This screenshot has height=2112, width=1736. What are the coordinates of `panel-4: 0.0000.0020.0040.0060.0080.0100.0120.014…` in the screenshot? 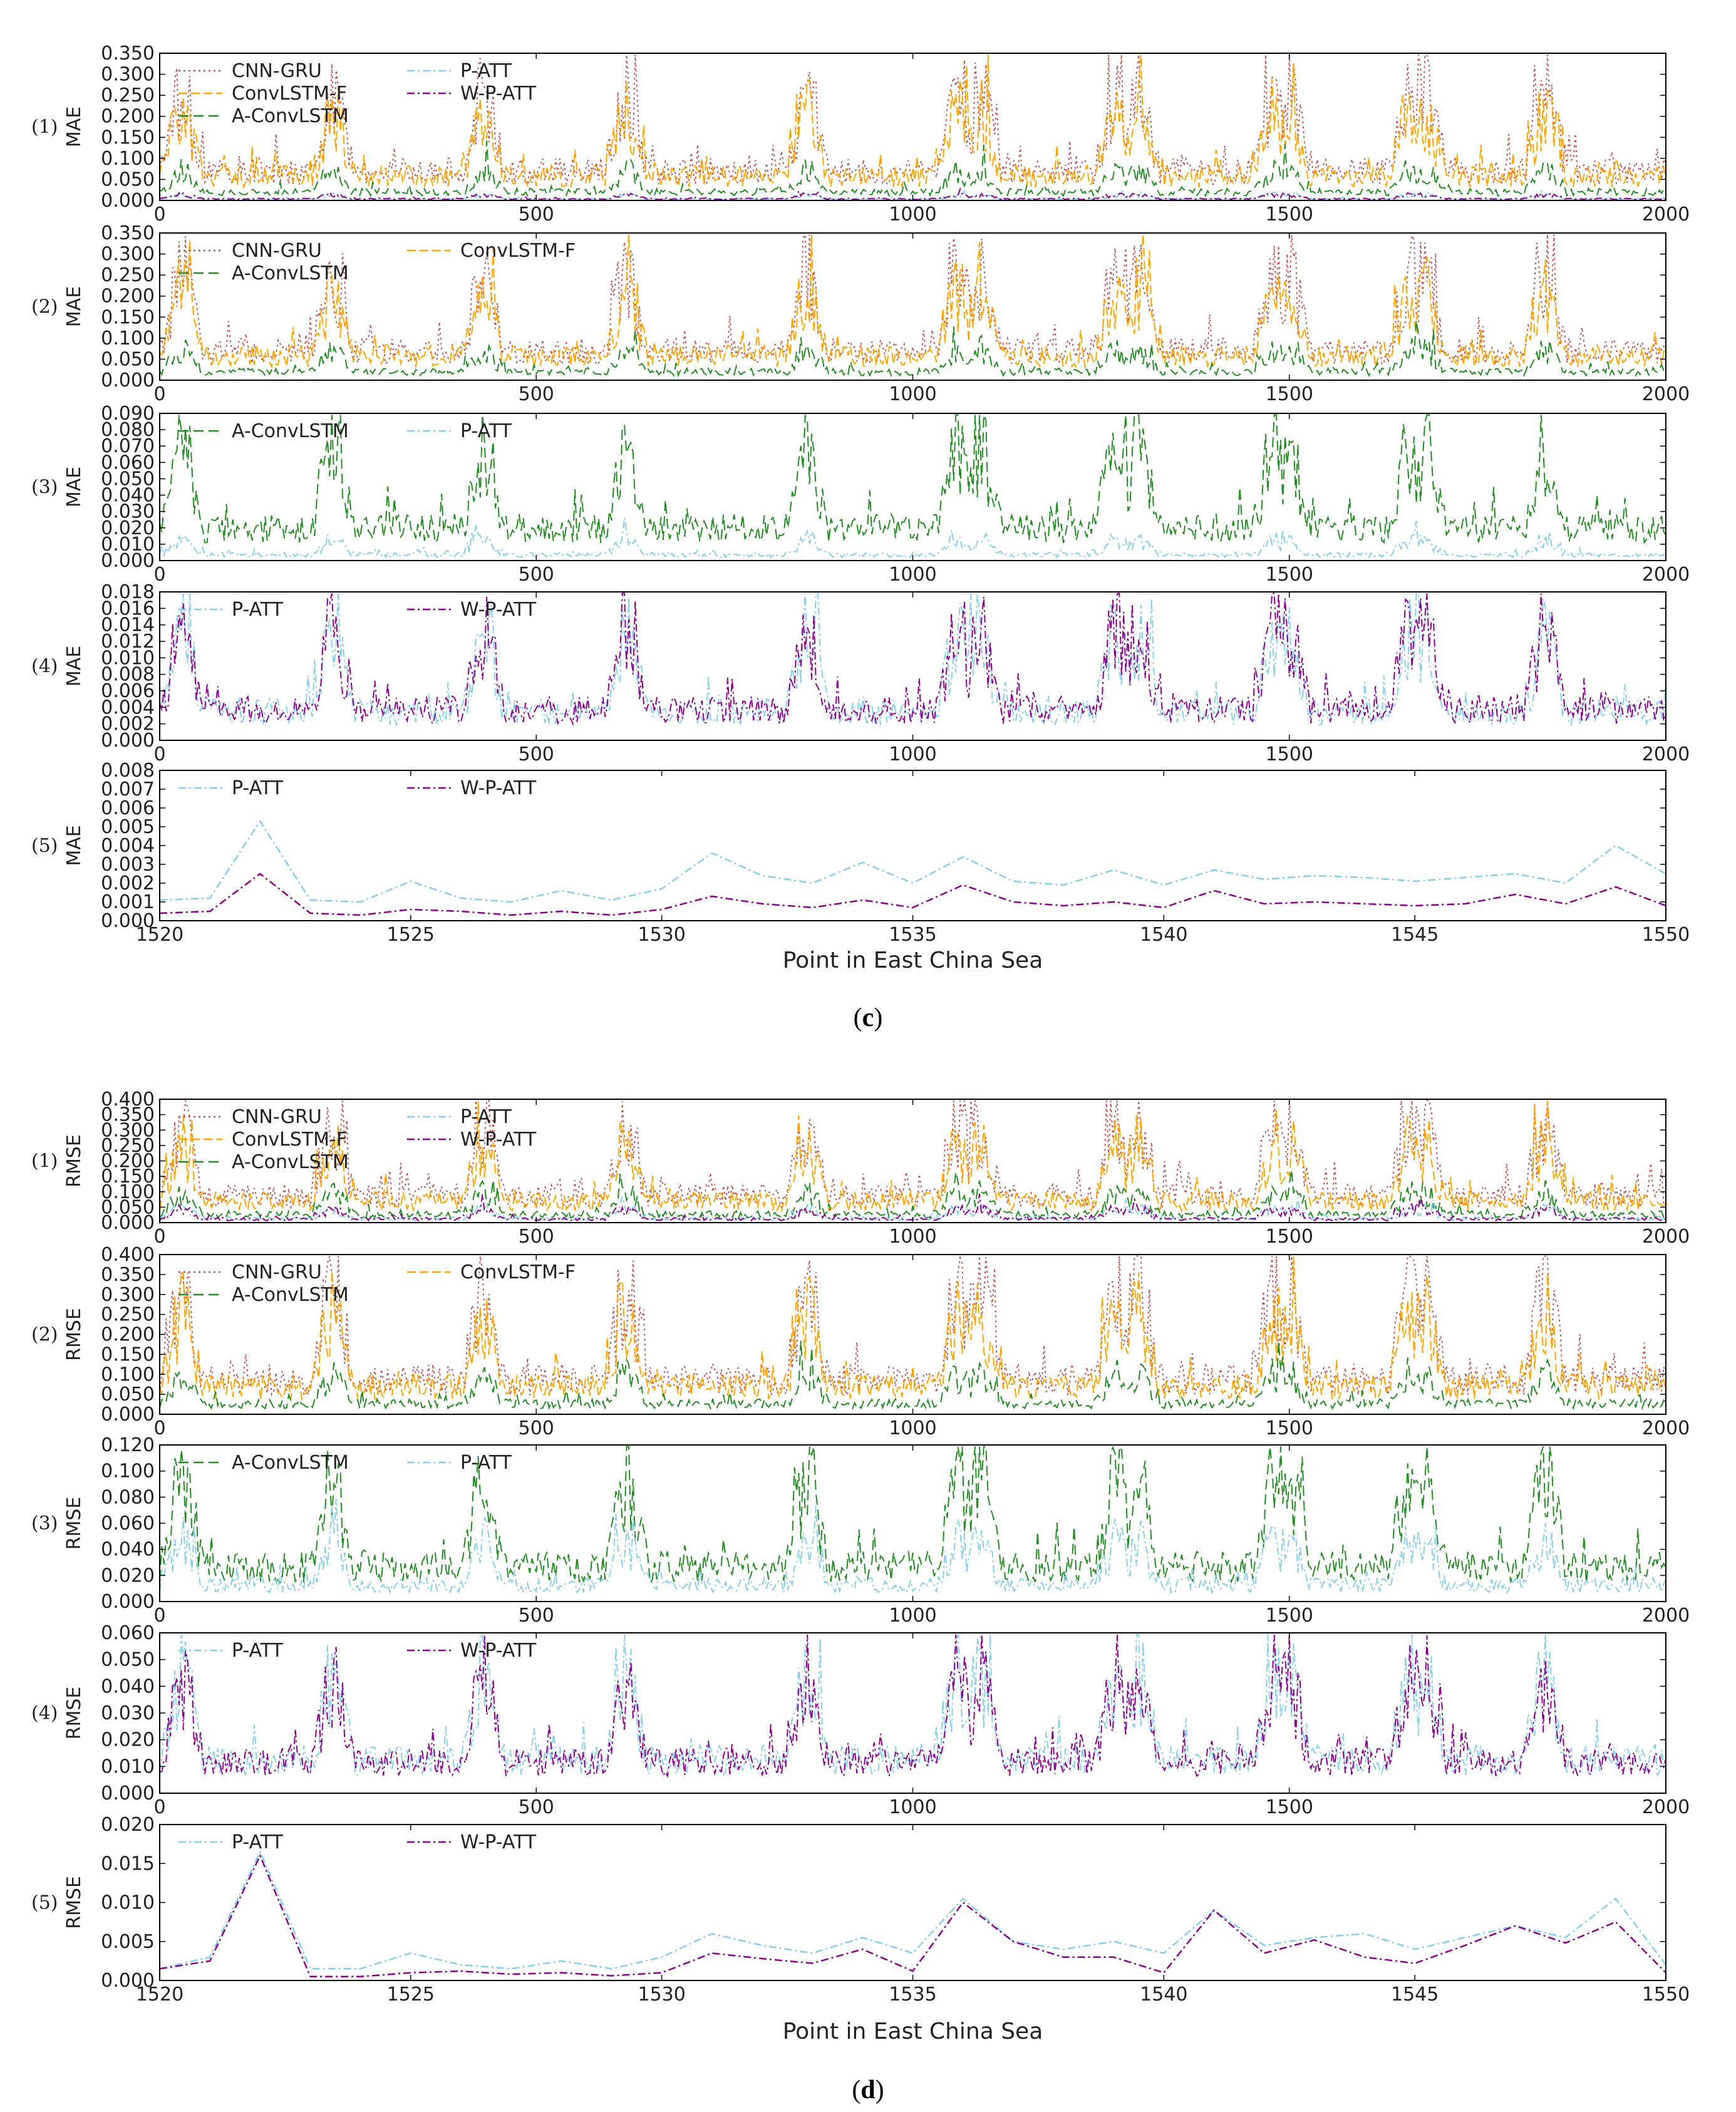 It's located at (860, 673).